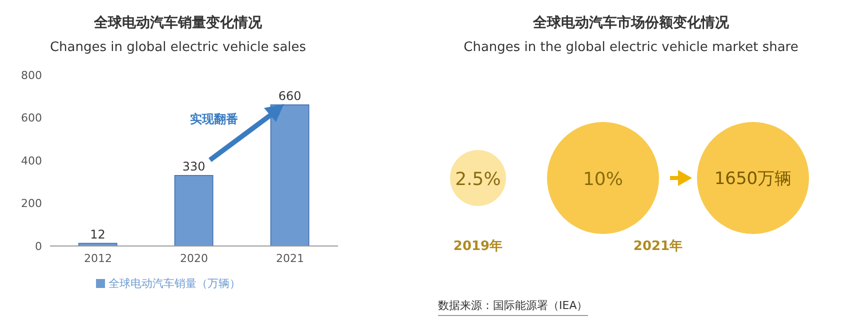 This screenshot has width=862, height=324. Describe the element at coordinates (631, 23) in the screenshot. I see `text: 全球电动汽车市场份额变化情况` at that location.